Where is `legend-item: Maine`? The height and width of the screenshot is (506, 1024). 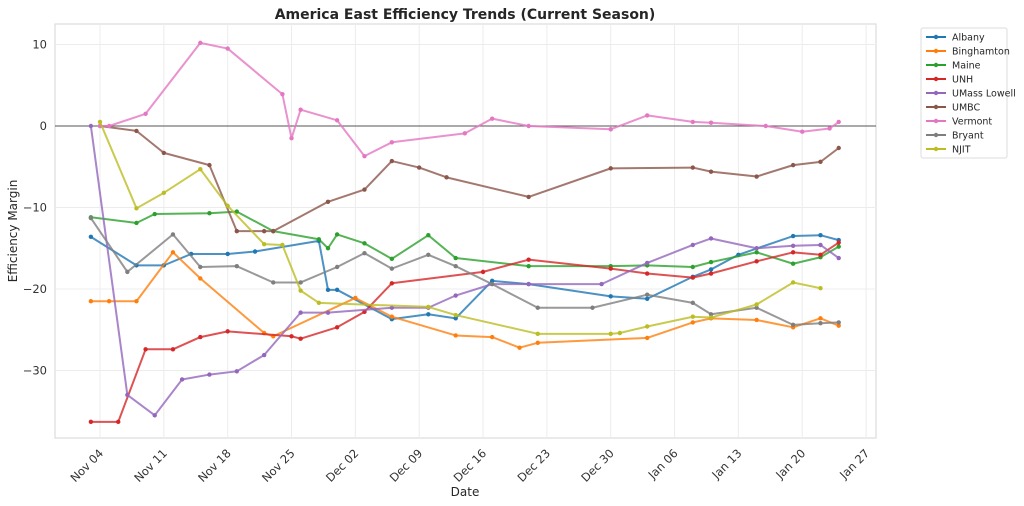
legend-item: Maine is located at coordinates (953, 66).